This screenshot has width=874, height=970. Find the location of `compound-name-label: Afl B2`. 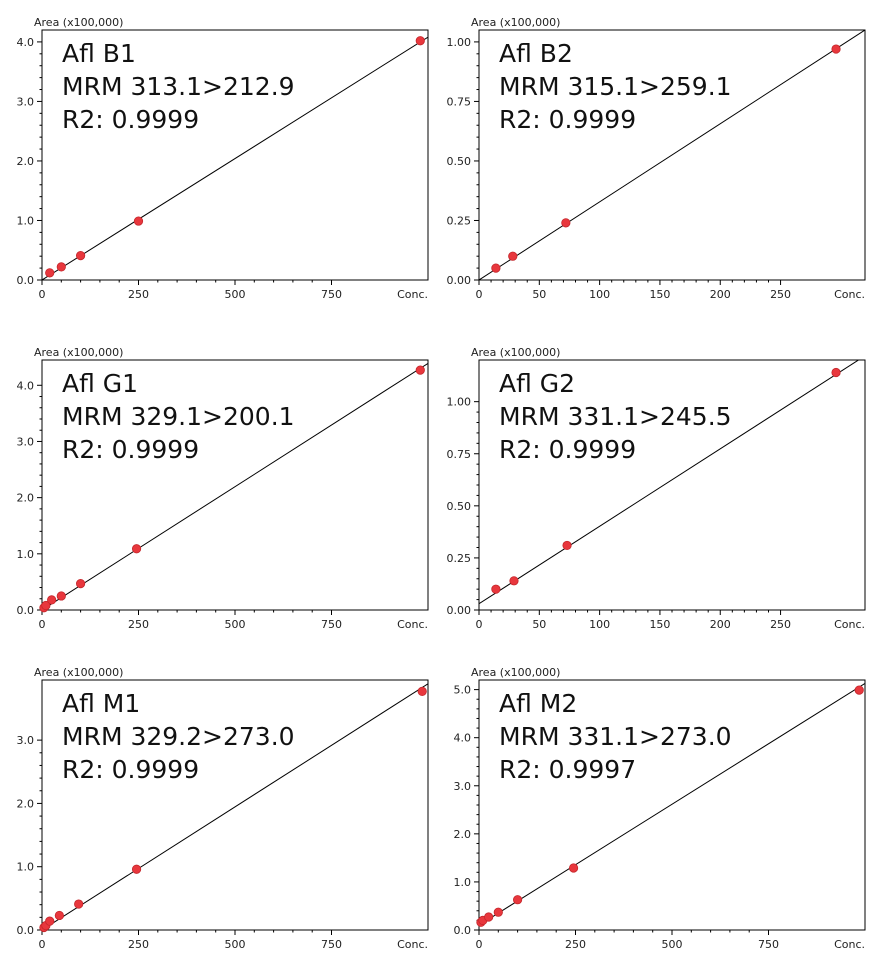

compound-name-label: Afl B2 is located at coordinates (536, 53).